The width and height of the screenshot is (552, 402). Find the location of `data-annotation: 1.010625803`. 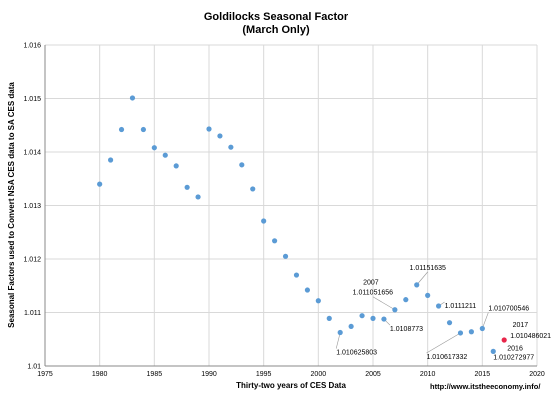

data-annotation: 1.010625803 is located at coordinates (356, 353).